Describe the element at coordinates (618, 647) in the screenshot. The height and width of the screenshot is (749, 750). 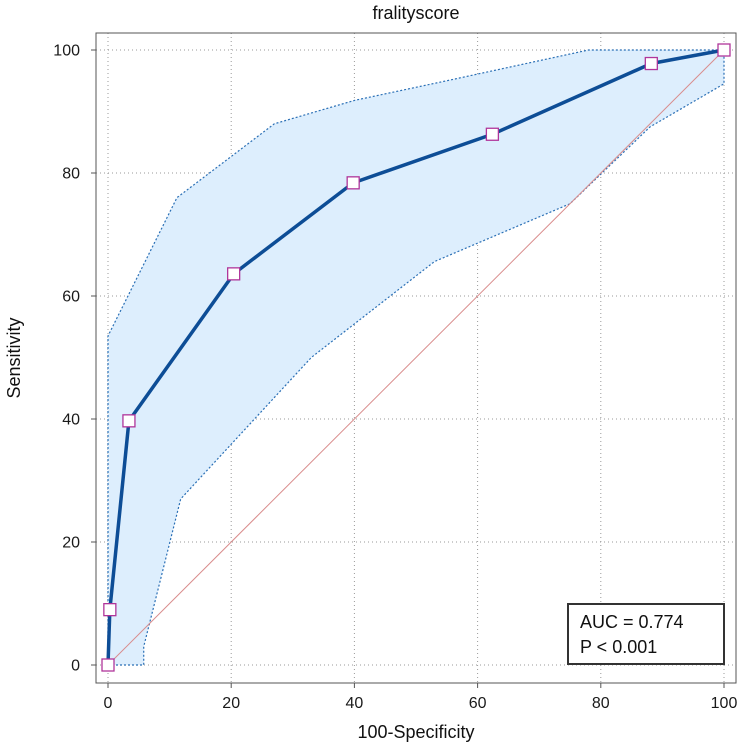
I see `p-value-label: P < 0.001` at that location.